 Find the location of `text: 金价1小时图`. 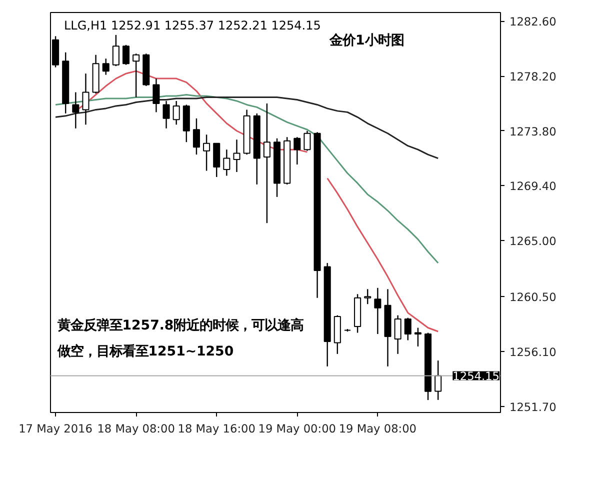

text: 金价1小时图 is located at coordinates (366, 41).